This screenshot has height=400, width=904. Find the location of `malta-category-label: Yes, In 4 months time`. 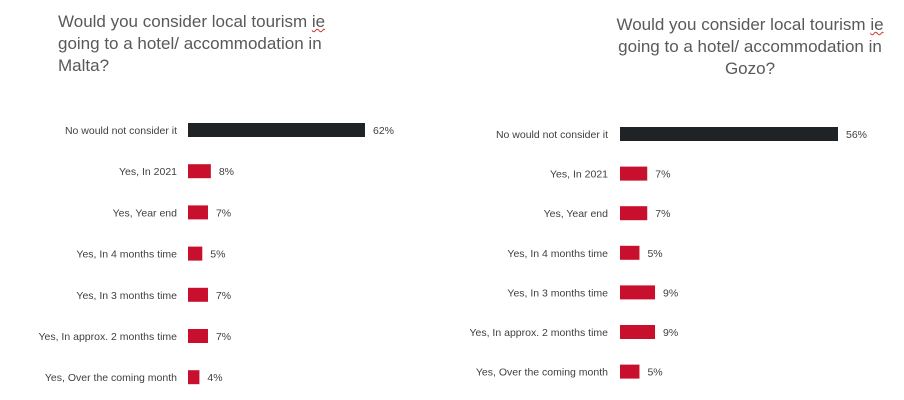

malta-category-label: Yes, In 4 months time is located at coordinates (126, 255).